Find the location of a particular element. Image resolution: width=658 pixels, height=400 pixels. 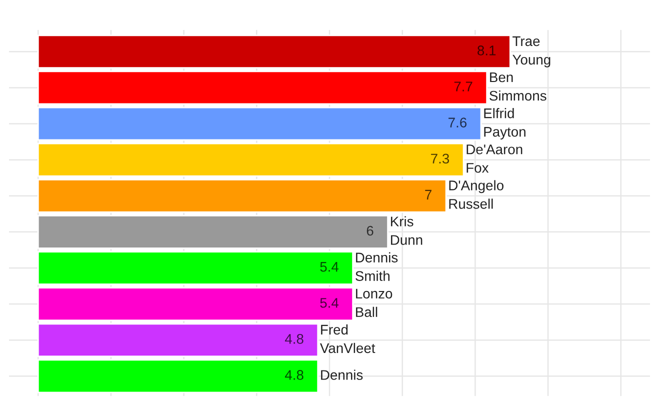

y-tick-label: D'Angelo Russell is located at coordinates (476, 194).